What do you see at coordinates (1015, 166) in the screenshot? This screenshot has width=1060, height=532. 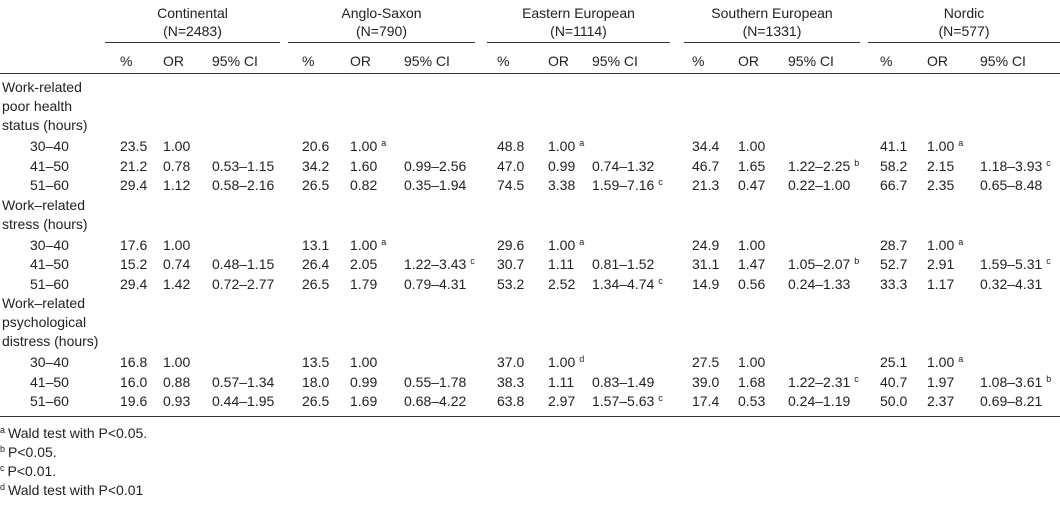 I see `cell: 1.18–3.93 c` at bounding box center [1015, 166].